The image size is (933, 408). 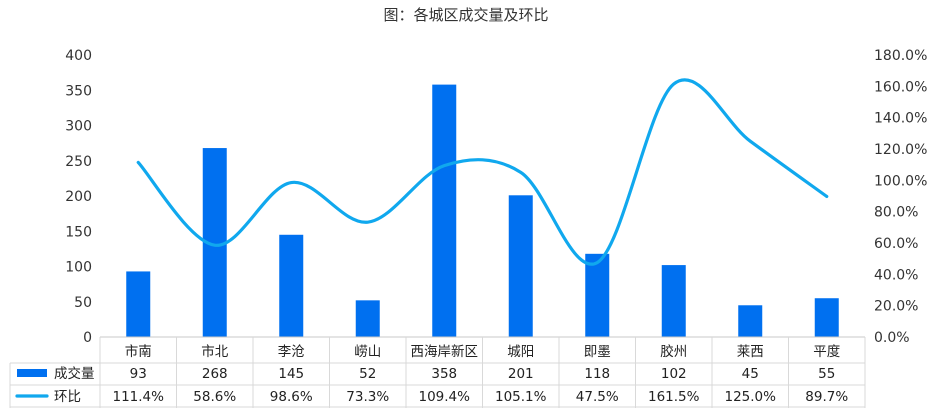 I want to click on left-tick-label: 150, so click(x=78, y=232).